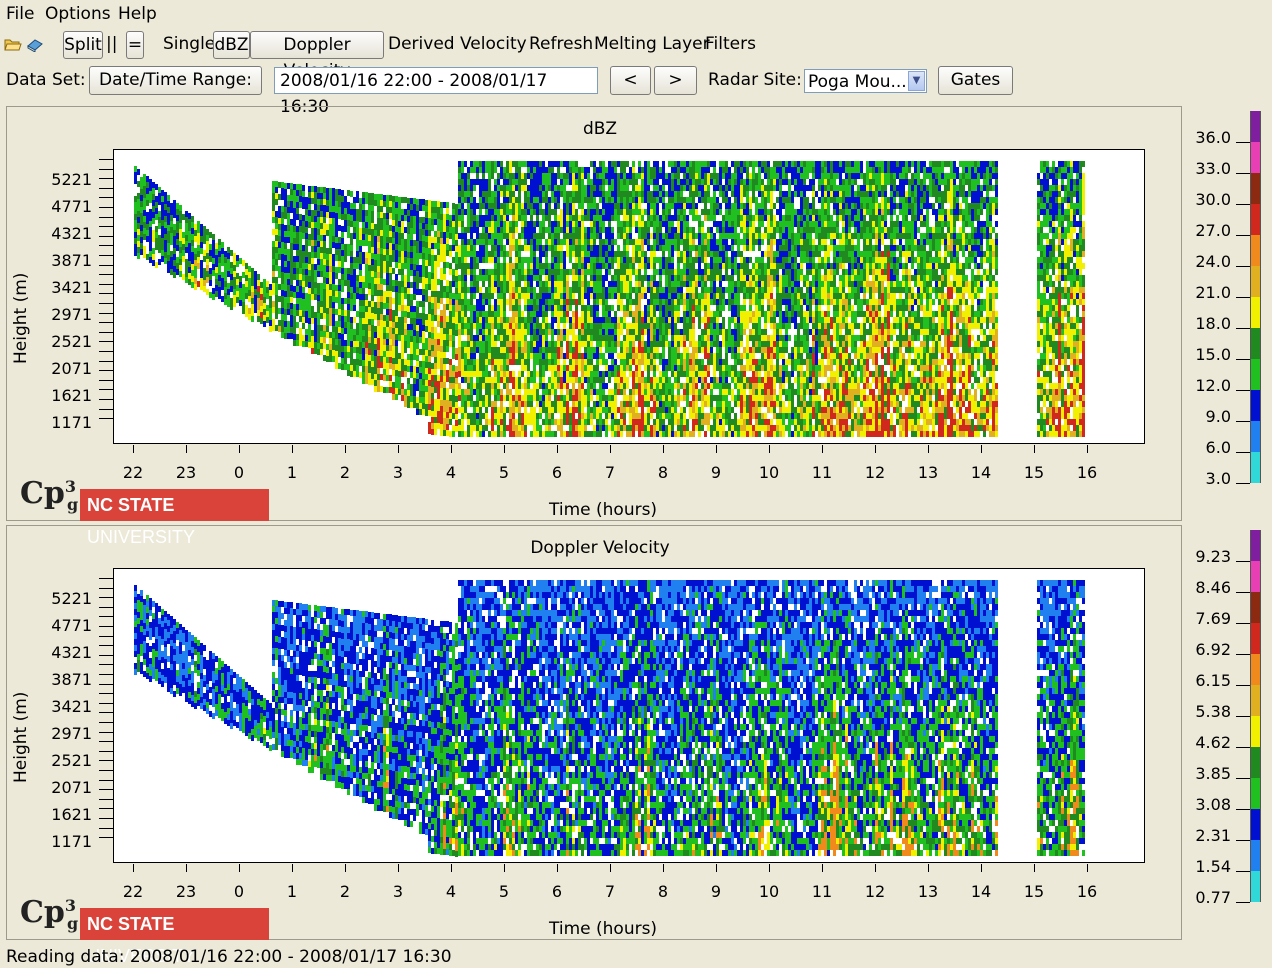  I want to click on x-tick-label: 15, so click(1034, 472).